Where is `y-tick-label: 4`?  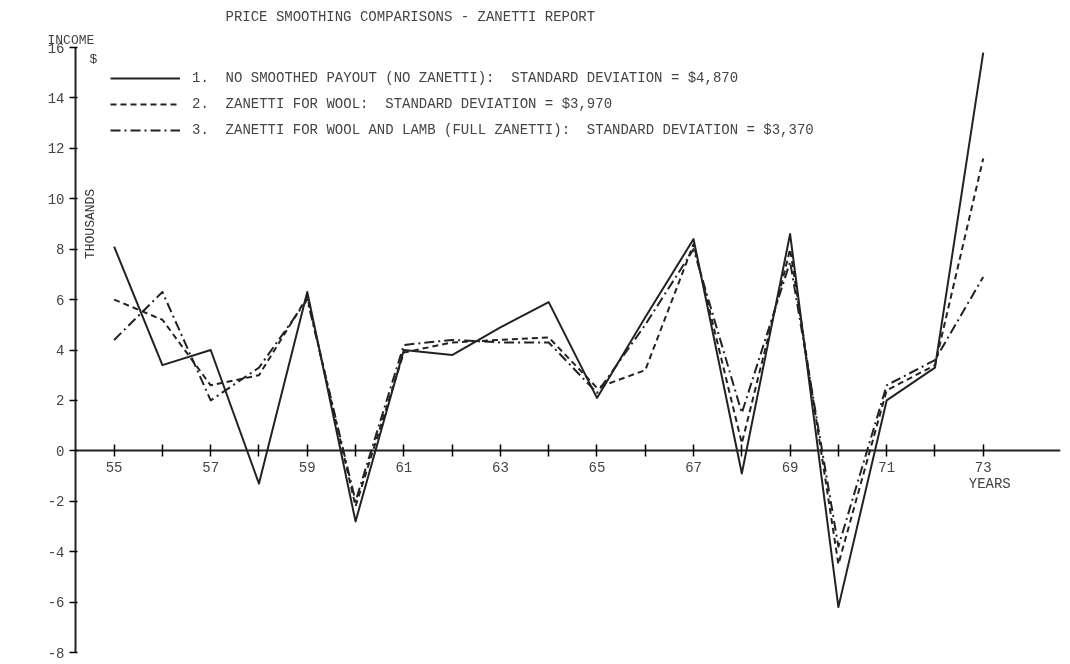
y-tick-label: 4 is located at coordinates (60, 351).